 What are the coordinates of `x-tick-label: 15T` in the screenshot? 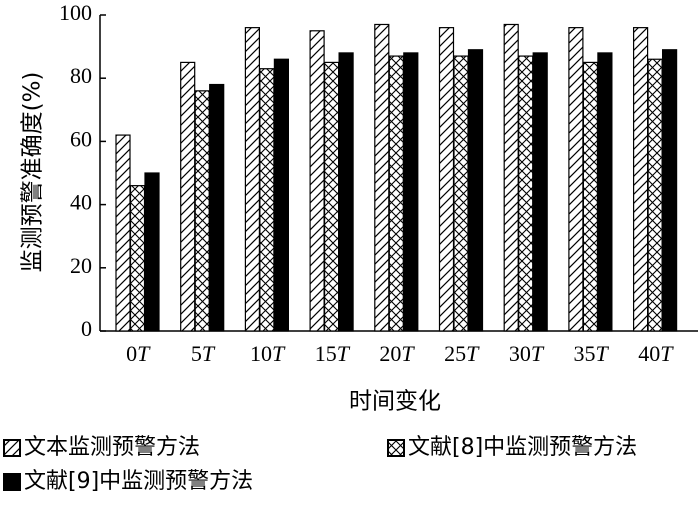 It's located at (333, 353).